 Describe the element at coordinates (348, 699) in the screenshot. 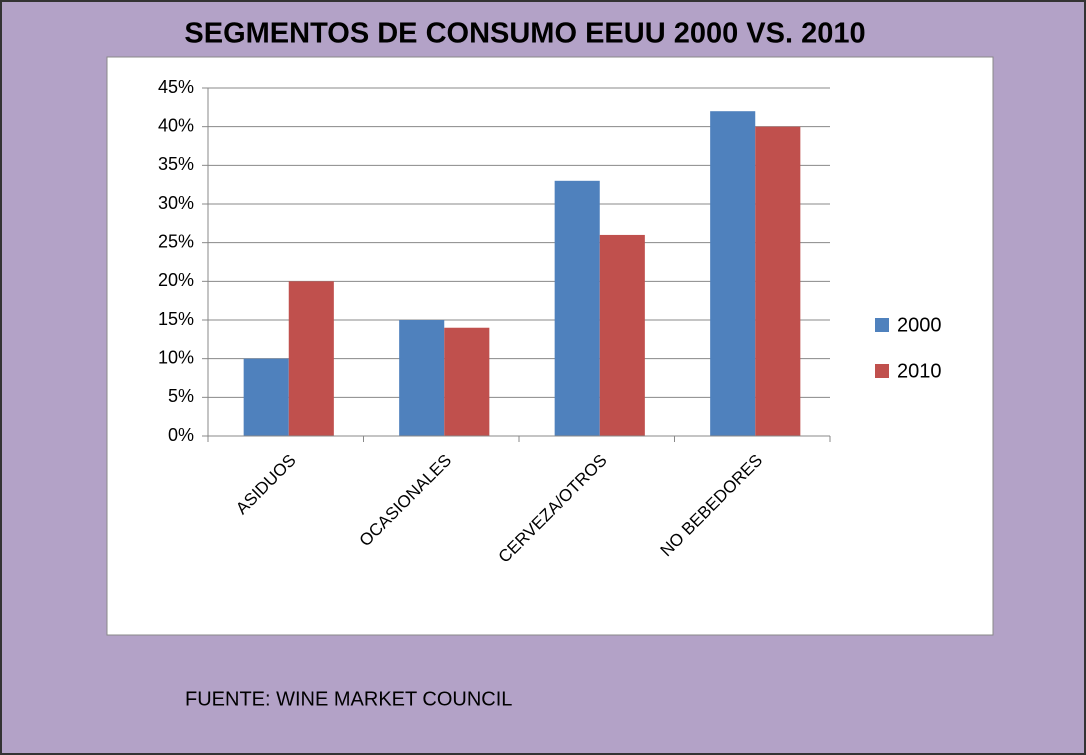

I see `source-note: FUENTE: WINE MARKET COUNCIL` at that location.